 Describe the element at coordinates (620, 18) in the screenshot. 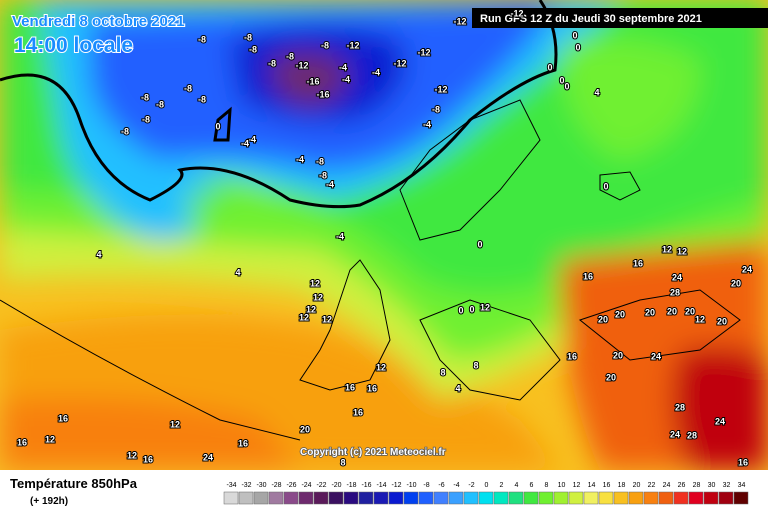

I see `run-box` at that location.